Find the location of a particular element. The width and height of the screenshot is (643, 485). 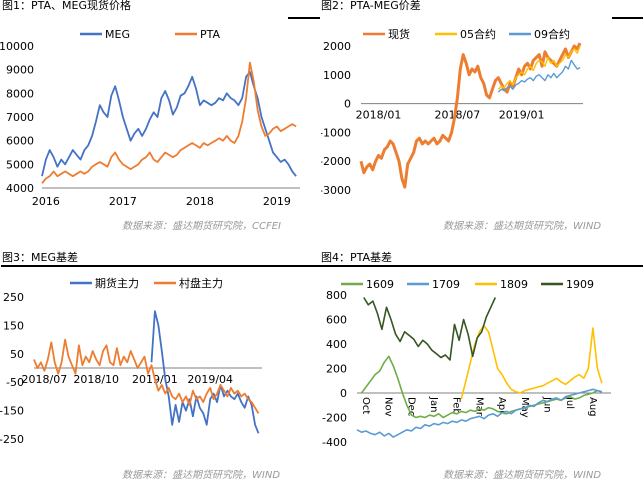

x-tick-label: 2018 is located at coordinates (200, 201).